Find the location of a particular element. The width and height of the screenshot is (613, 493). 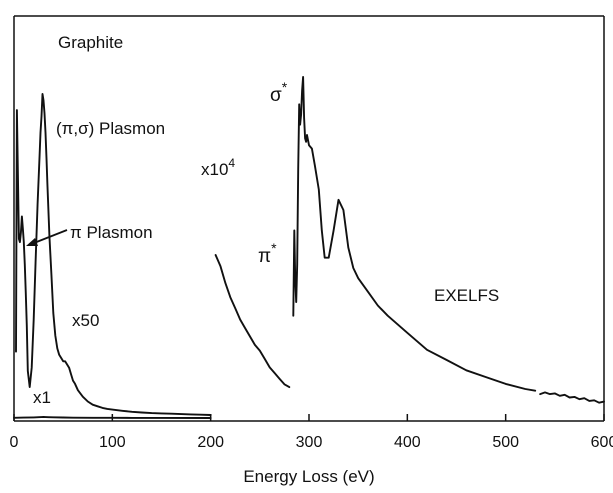

pi-star-sup: * is located at coordinates (274, 248).